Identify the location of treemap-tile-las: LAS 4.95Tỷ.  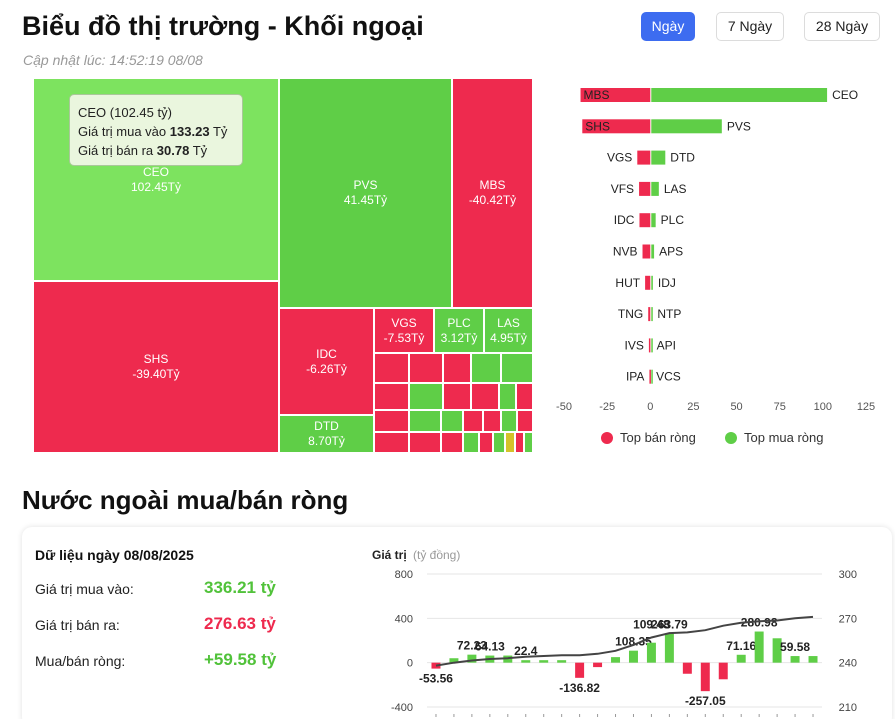
(508, 330).